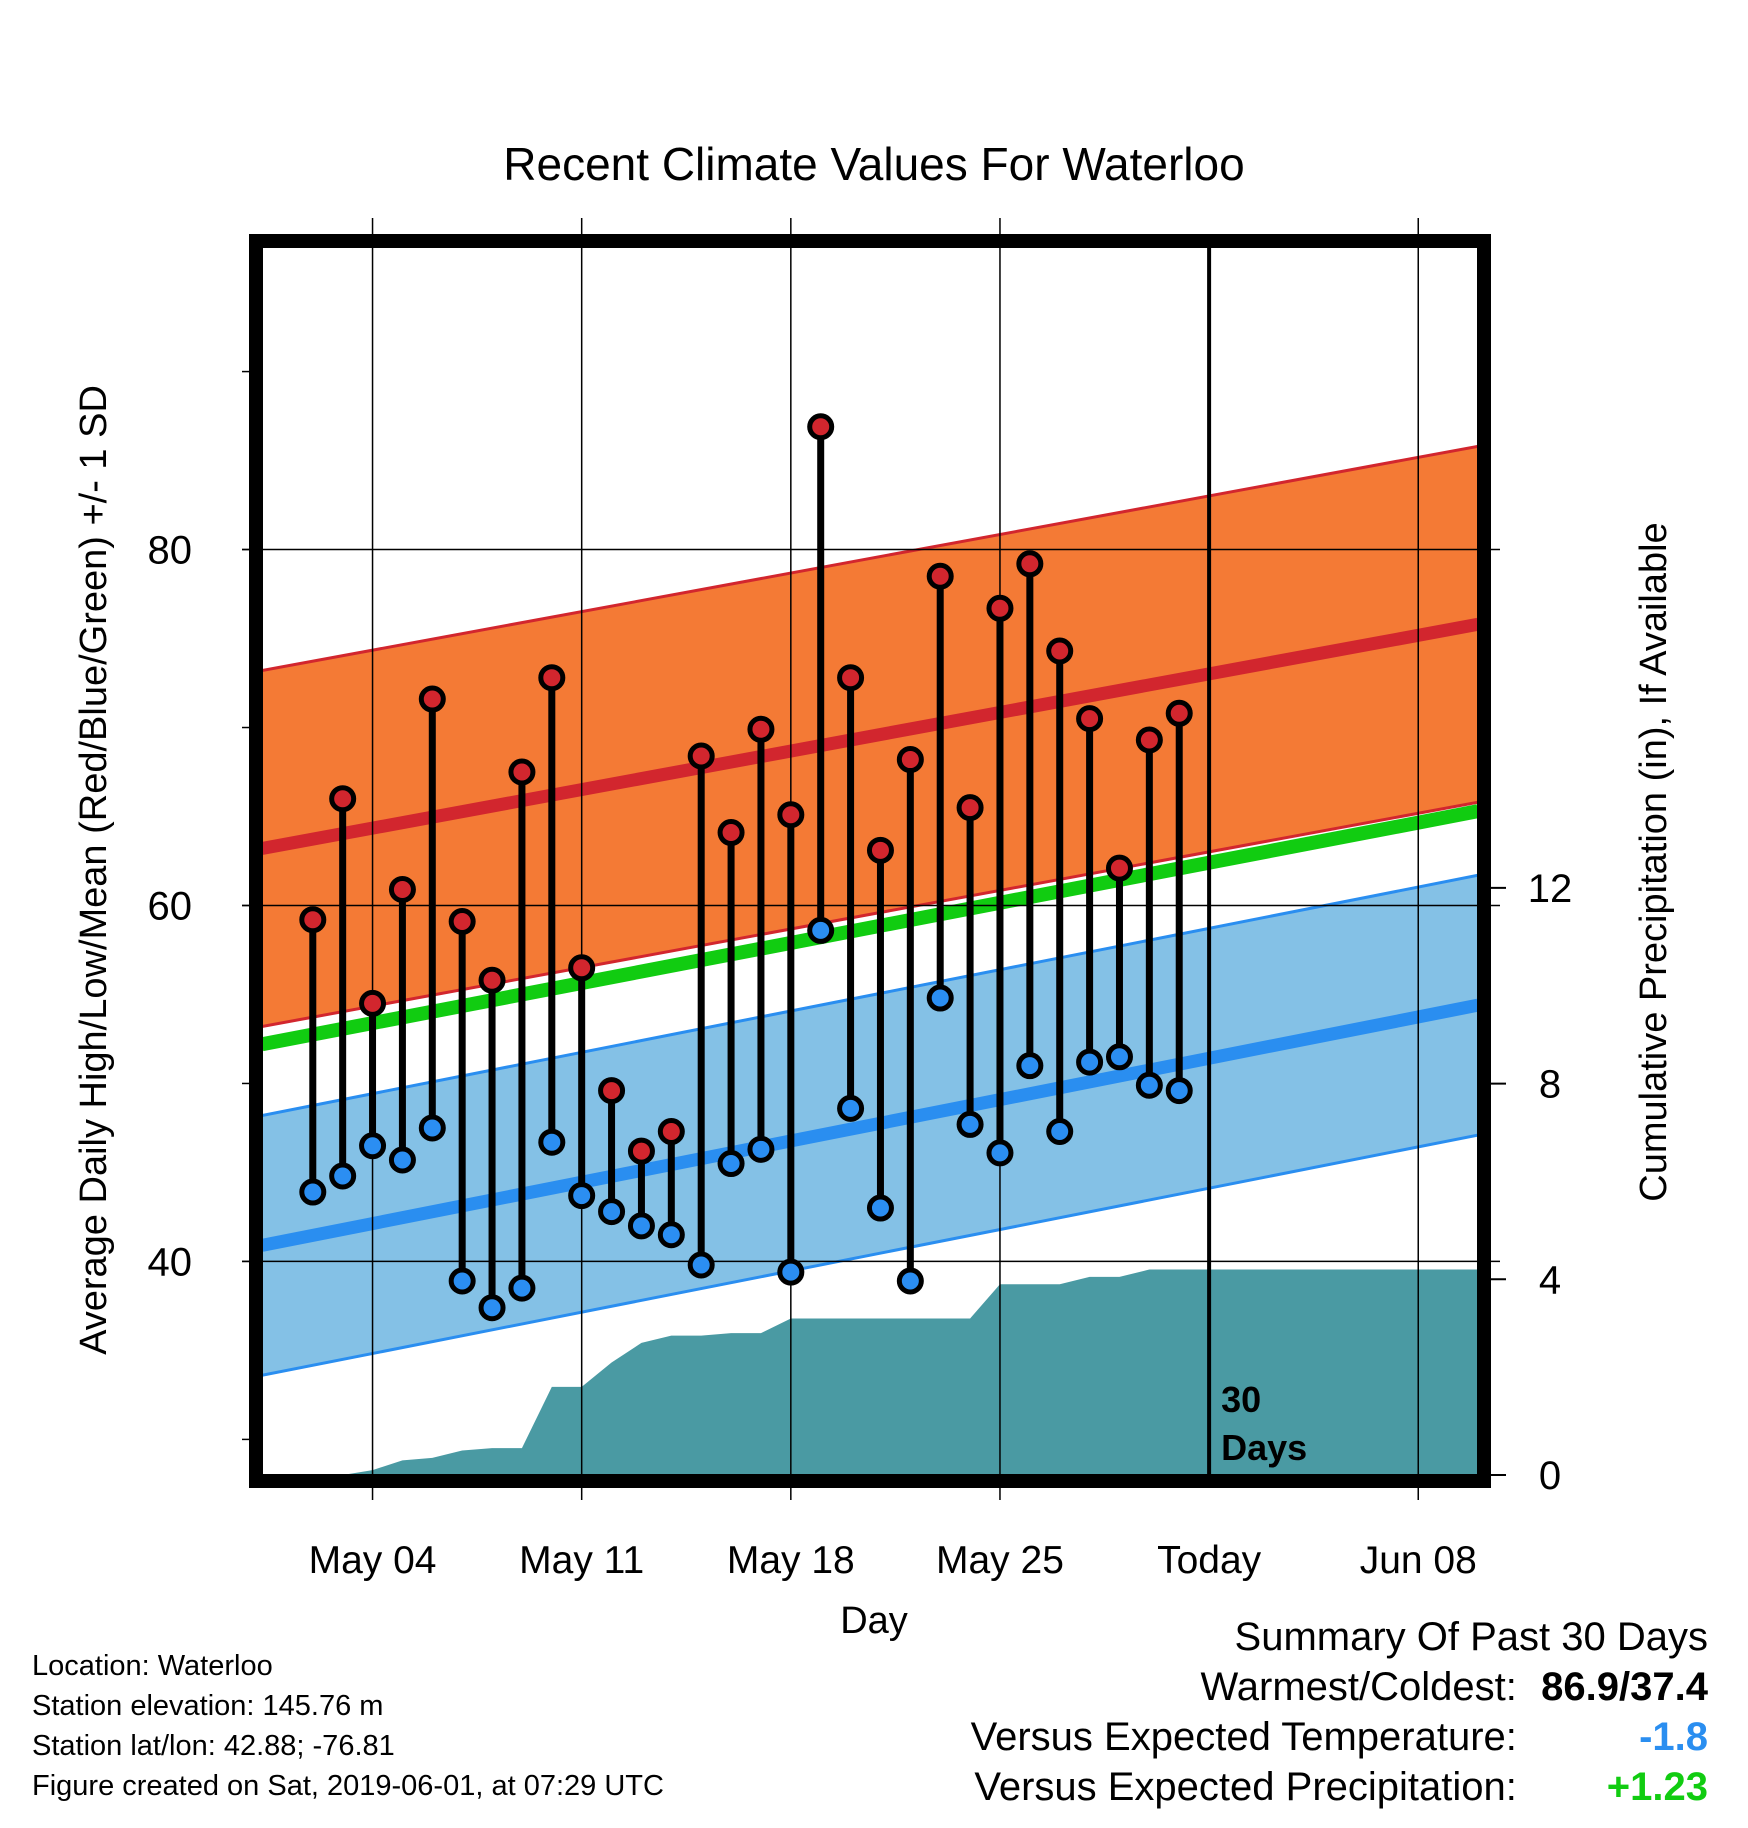 This screenshot has width=1748, height=1828. I want to click on x-tick-label: May 25, so click(1000, 1560).